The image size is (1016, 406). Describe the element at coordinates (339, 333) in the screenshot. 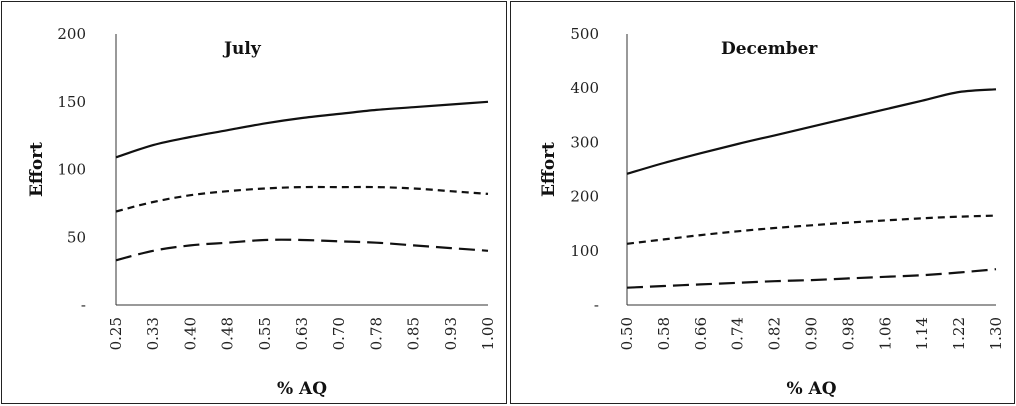

I see `x-tick-label: 0.70` at that location.